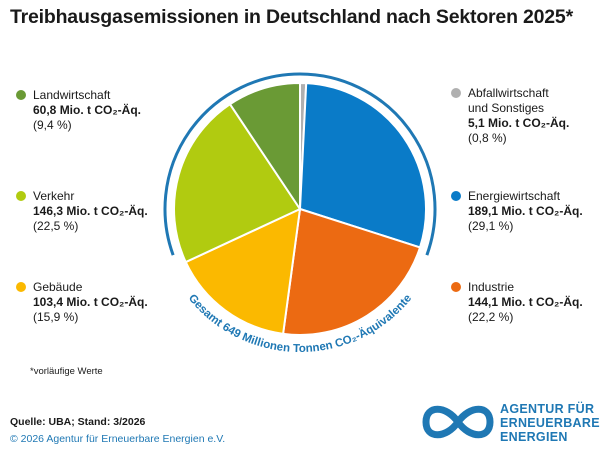 This screenshot has width=600, height=450. What do you see at coordinates (456, 93) in the screenshot?
I see `legend-dot-abfallwirtschaft` at bounding box center [456, 93].